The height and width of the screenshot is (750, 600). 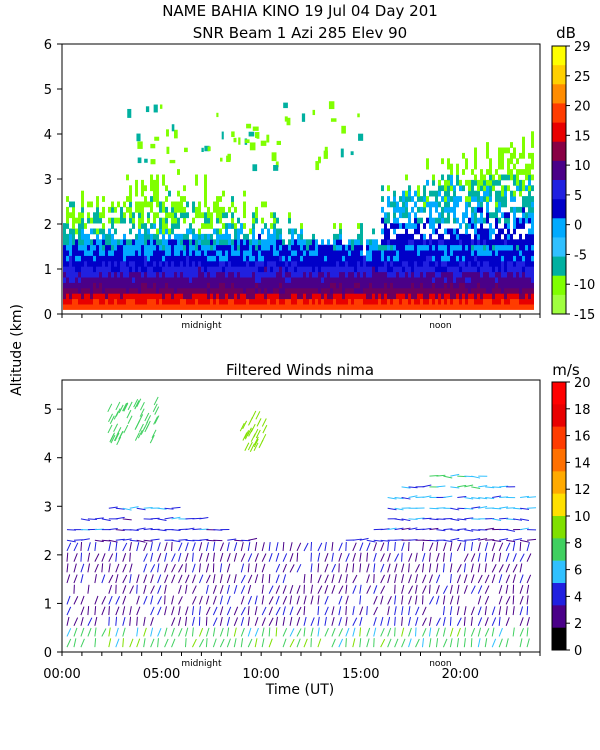 I want to click on colorbar1-tick-label: 10, so click(x=582, y=166).